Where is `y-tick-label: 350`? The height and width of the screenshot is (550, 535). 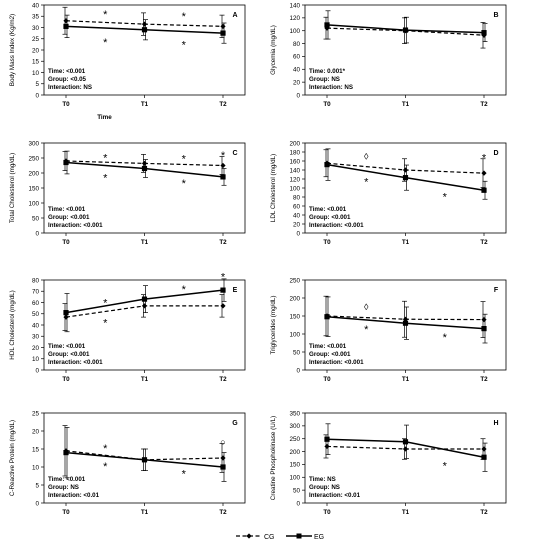
y-tick-label: 350 is located at coordinates (294, 413).